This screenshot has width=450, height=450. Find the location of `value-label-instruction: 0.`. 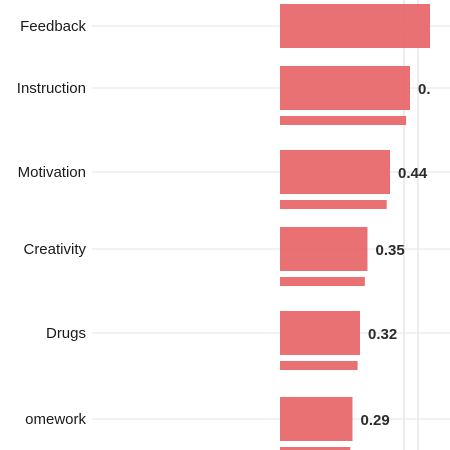

value-label-instruction: 0. is located at coordinates (424, 89).